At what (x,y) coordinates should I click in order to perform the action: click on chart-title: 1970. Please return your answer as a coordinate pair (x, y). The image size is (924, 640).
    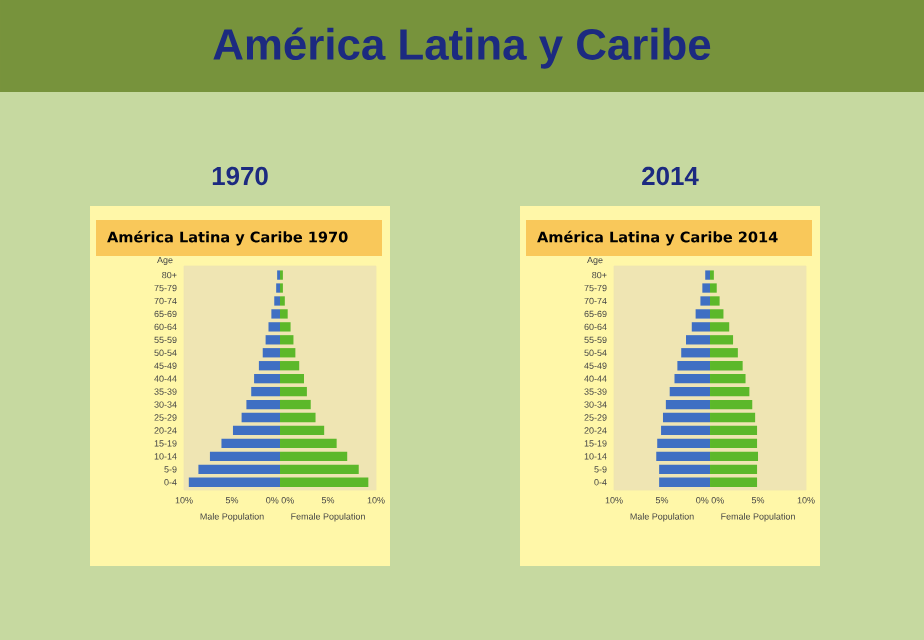
    Looking at the image, I should click on (240, 176).